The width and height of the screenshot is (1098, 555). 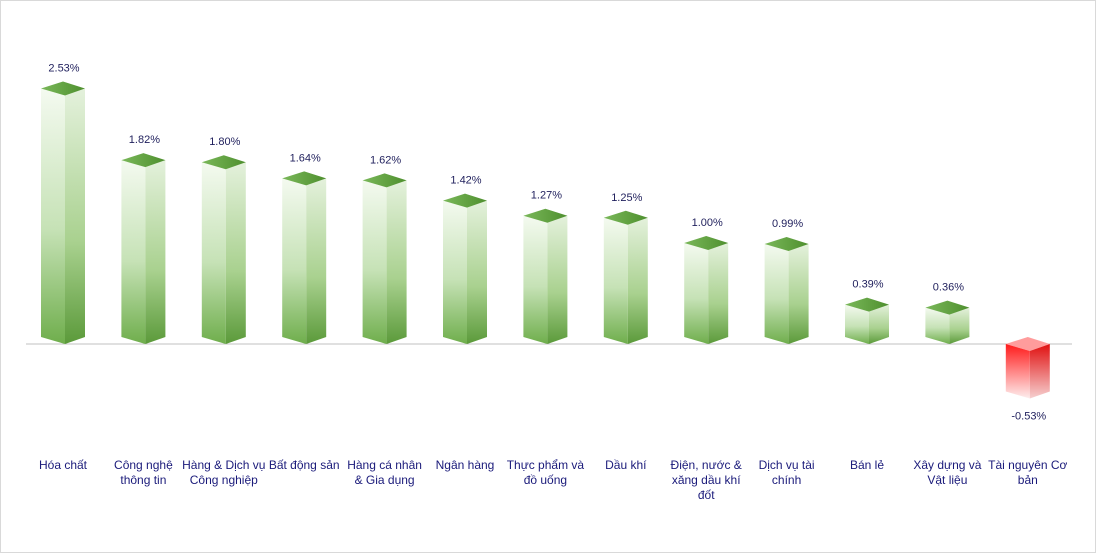 What do you see at coordinates (465, 181) in the screenshot?
I see `value-label: 1.42%` at bounding box center [465, 181].